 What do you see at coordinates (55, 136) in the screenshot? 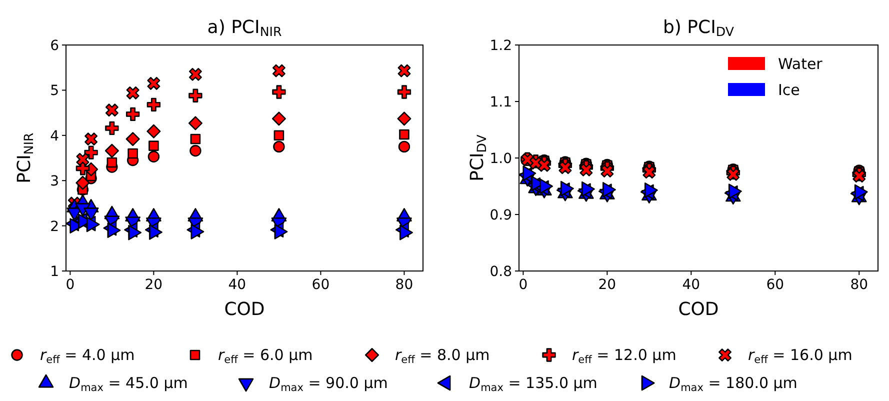
I see `y-tick-label: 4` at bounding box center [55, 136].